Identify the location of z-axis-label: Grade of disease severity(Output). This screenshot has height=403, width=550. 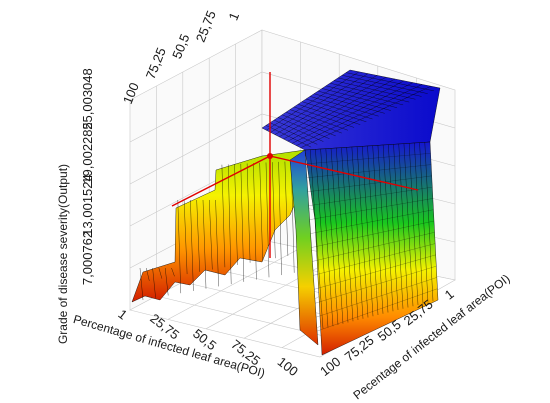
(63, 254).